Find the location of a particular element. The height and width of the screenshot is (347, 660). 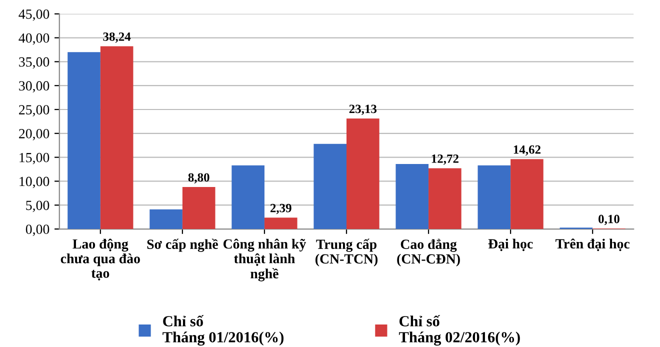

data-label: 2,39 is located at coordinates (281, 209).